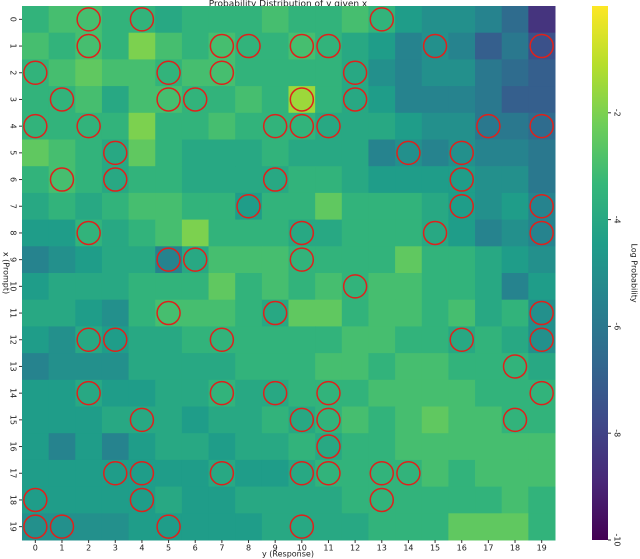 Image resolution: width=640 pixels, height=559 pixels. What do you see at coordinates (355, 548) in the screenshot?
I see `x-tick-label: 12` at bounding box center [355, 548].